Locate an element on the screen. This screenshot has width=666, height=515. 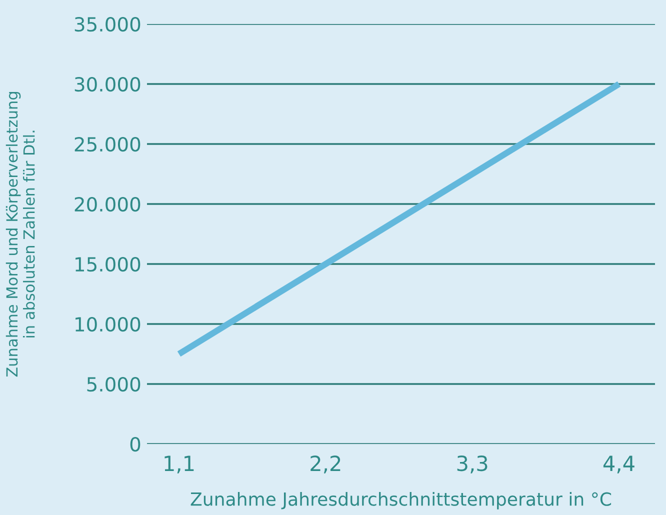
x-tick-label: 3,3 is located at coordinates (472, 464).